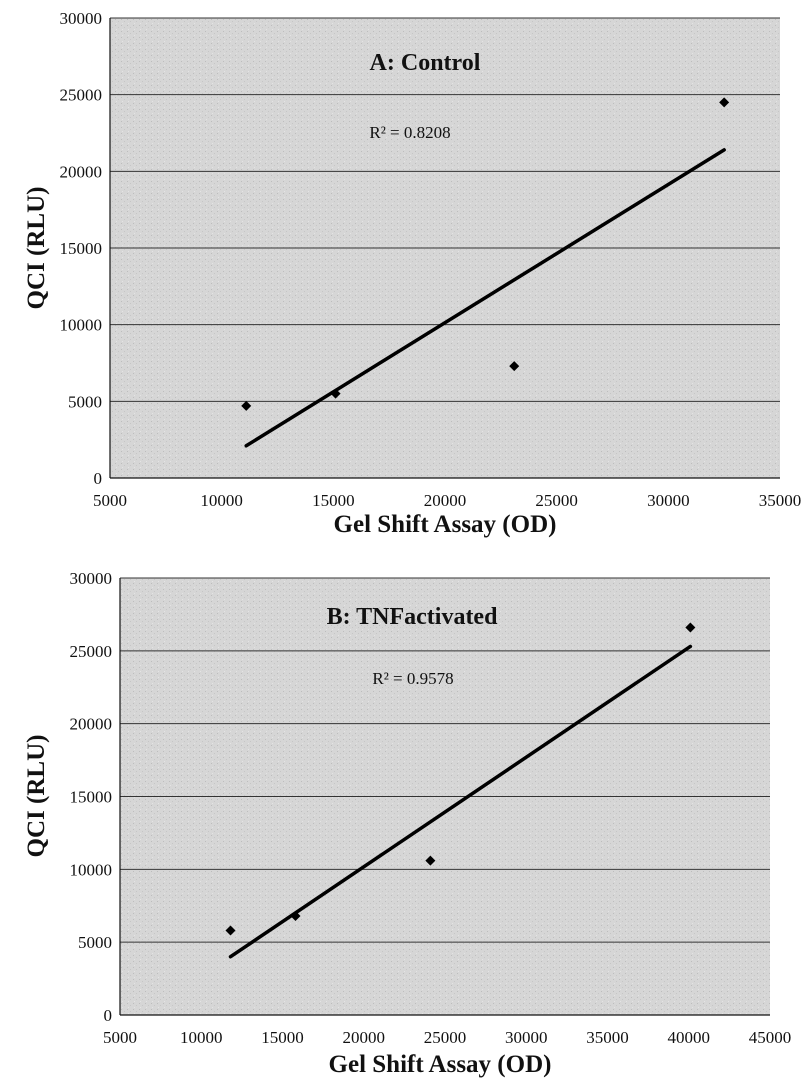 The height and width of the screenshot is (1085, 810). Describe the element at coordinates (425, 63) in the screenshot. I see `chart-title: A: Control` at that location.